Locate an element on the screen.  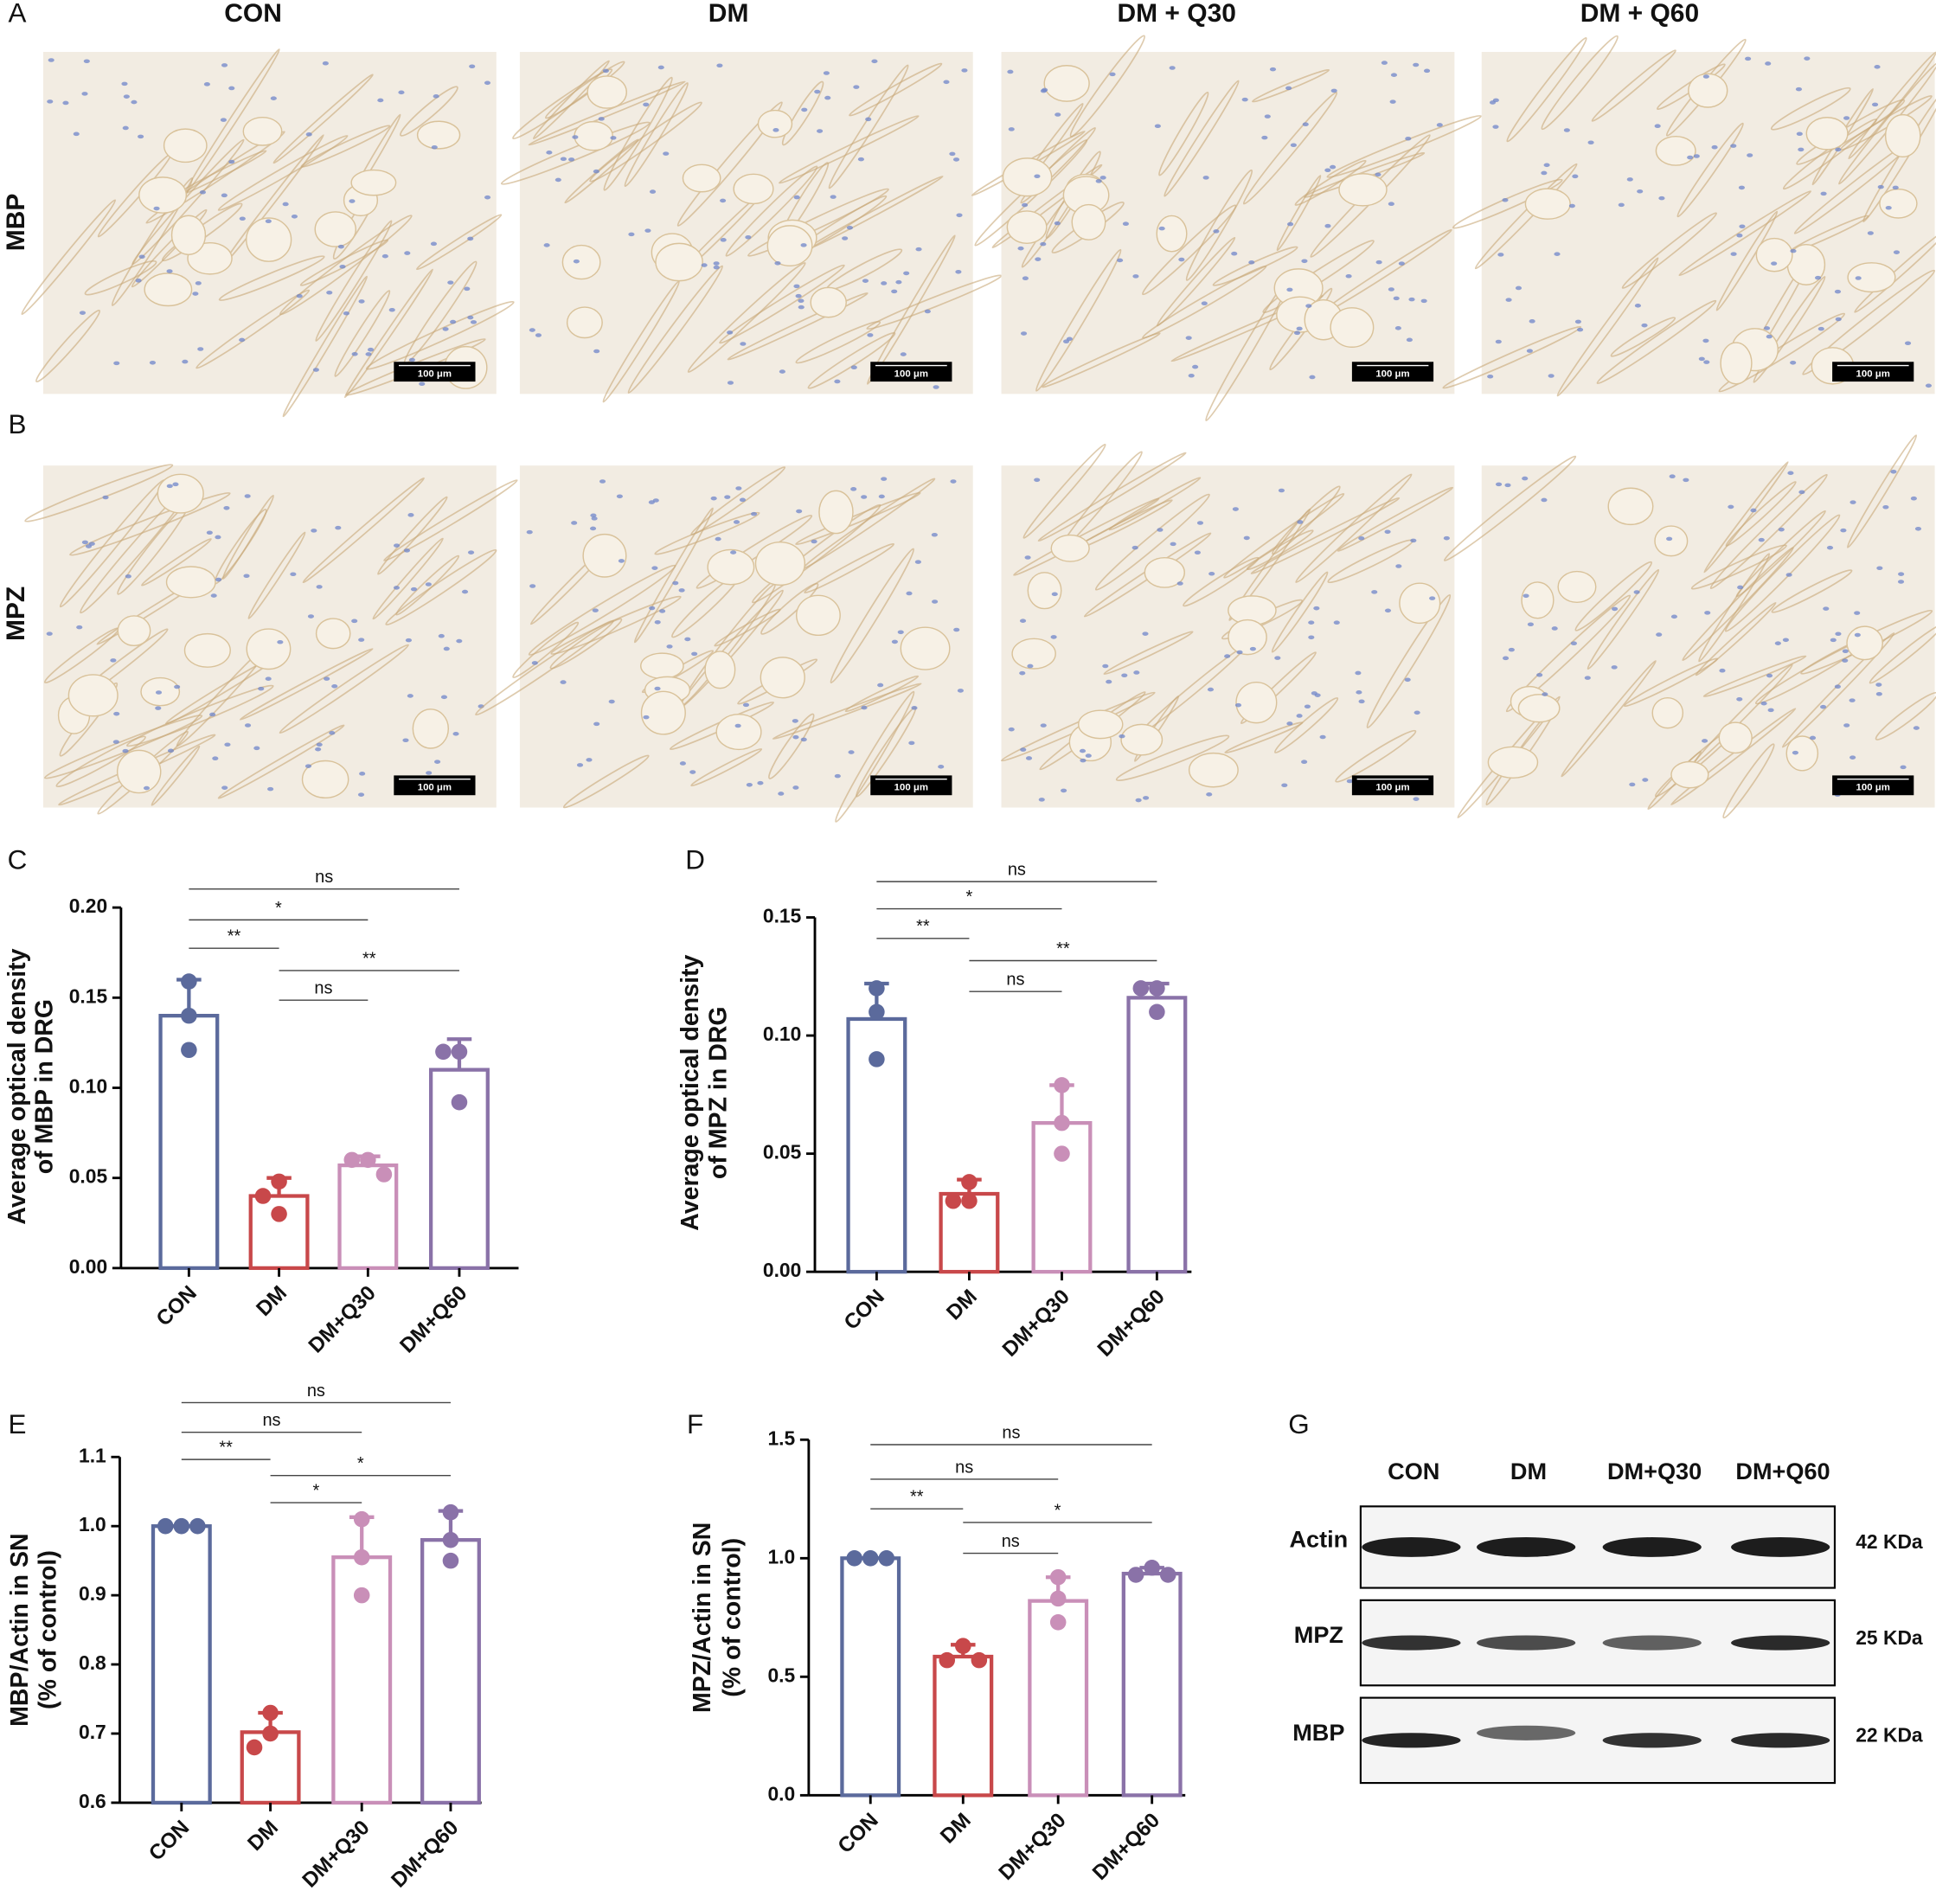
significance-label: ** is located at coordinates (917, 1497).